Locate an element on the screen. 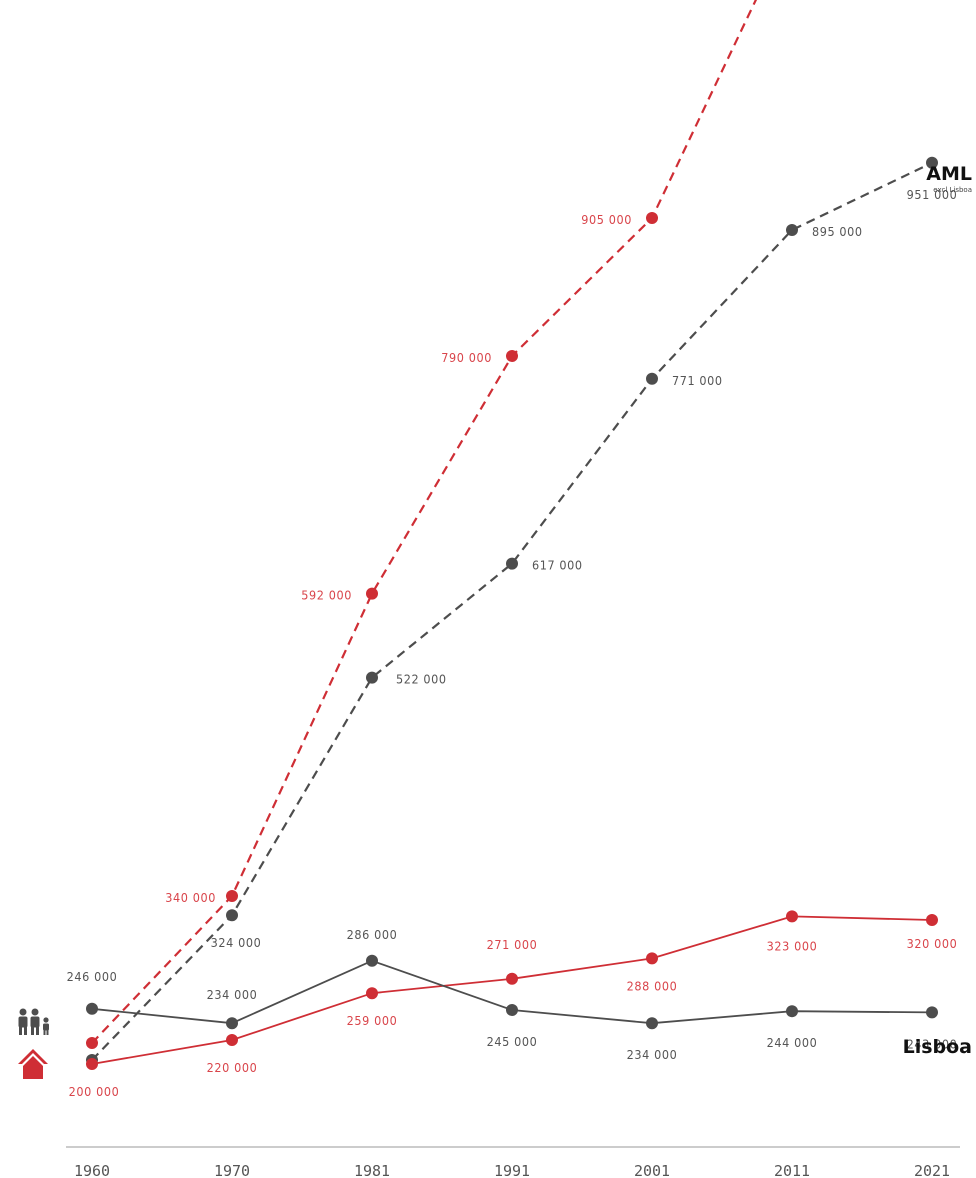 The image size is (976, 1178). data-label-lisboa_gray-1960: 246 000 is located at coordinates (92, 976).